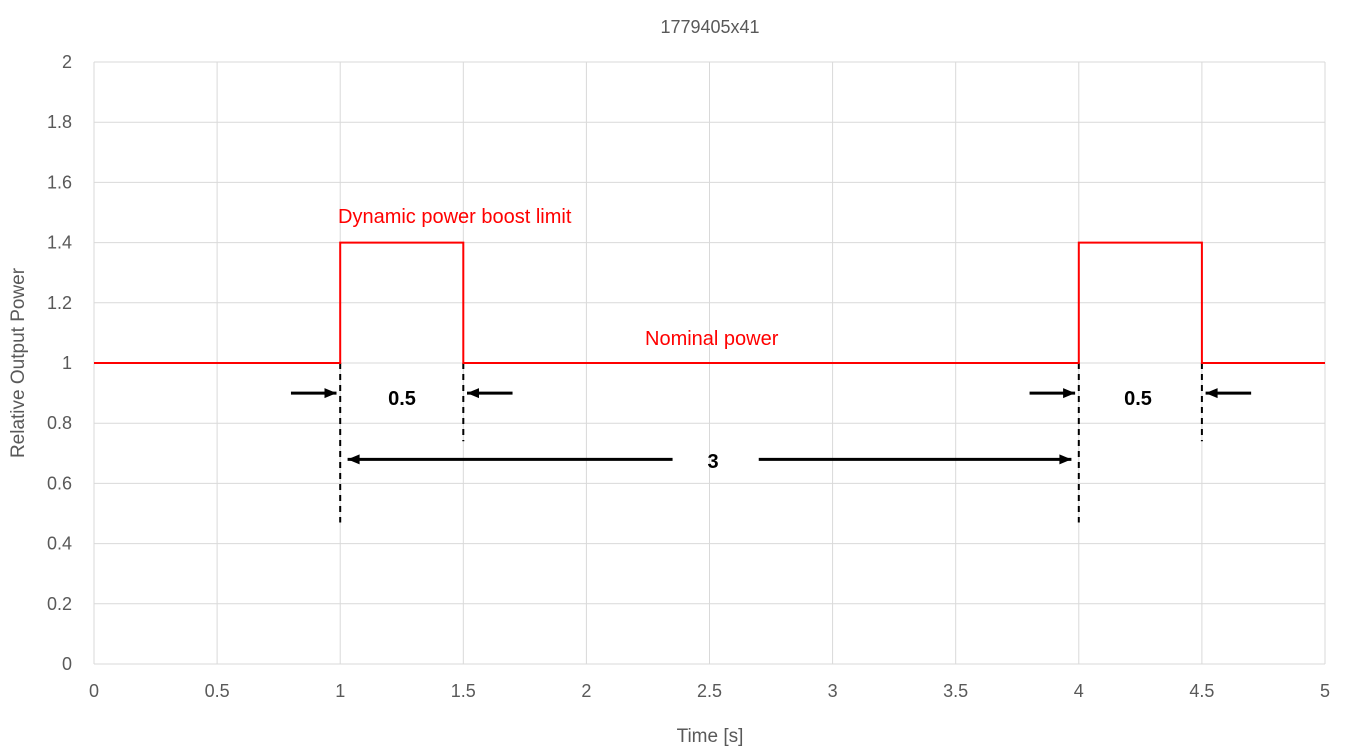 This screenshot has width=1346, height=753. I want to click on chart-title: 1779405x41, so click(709, 27).